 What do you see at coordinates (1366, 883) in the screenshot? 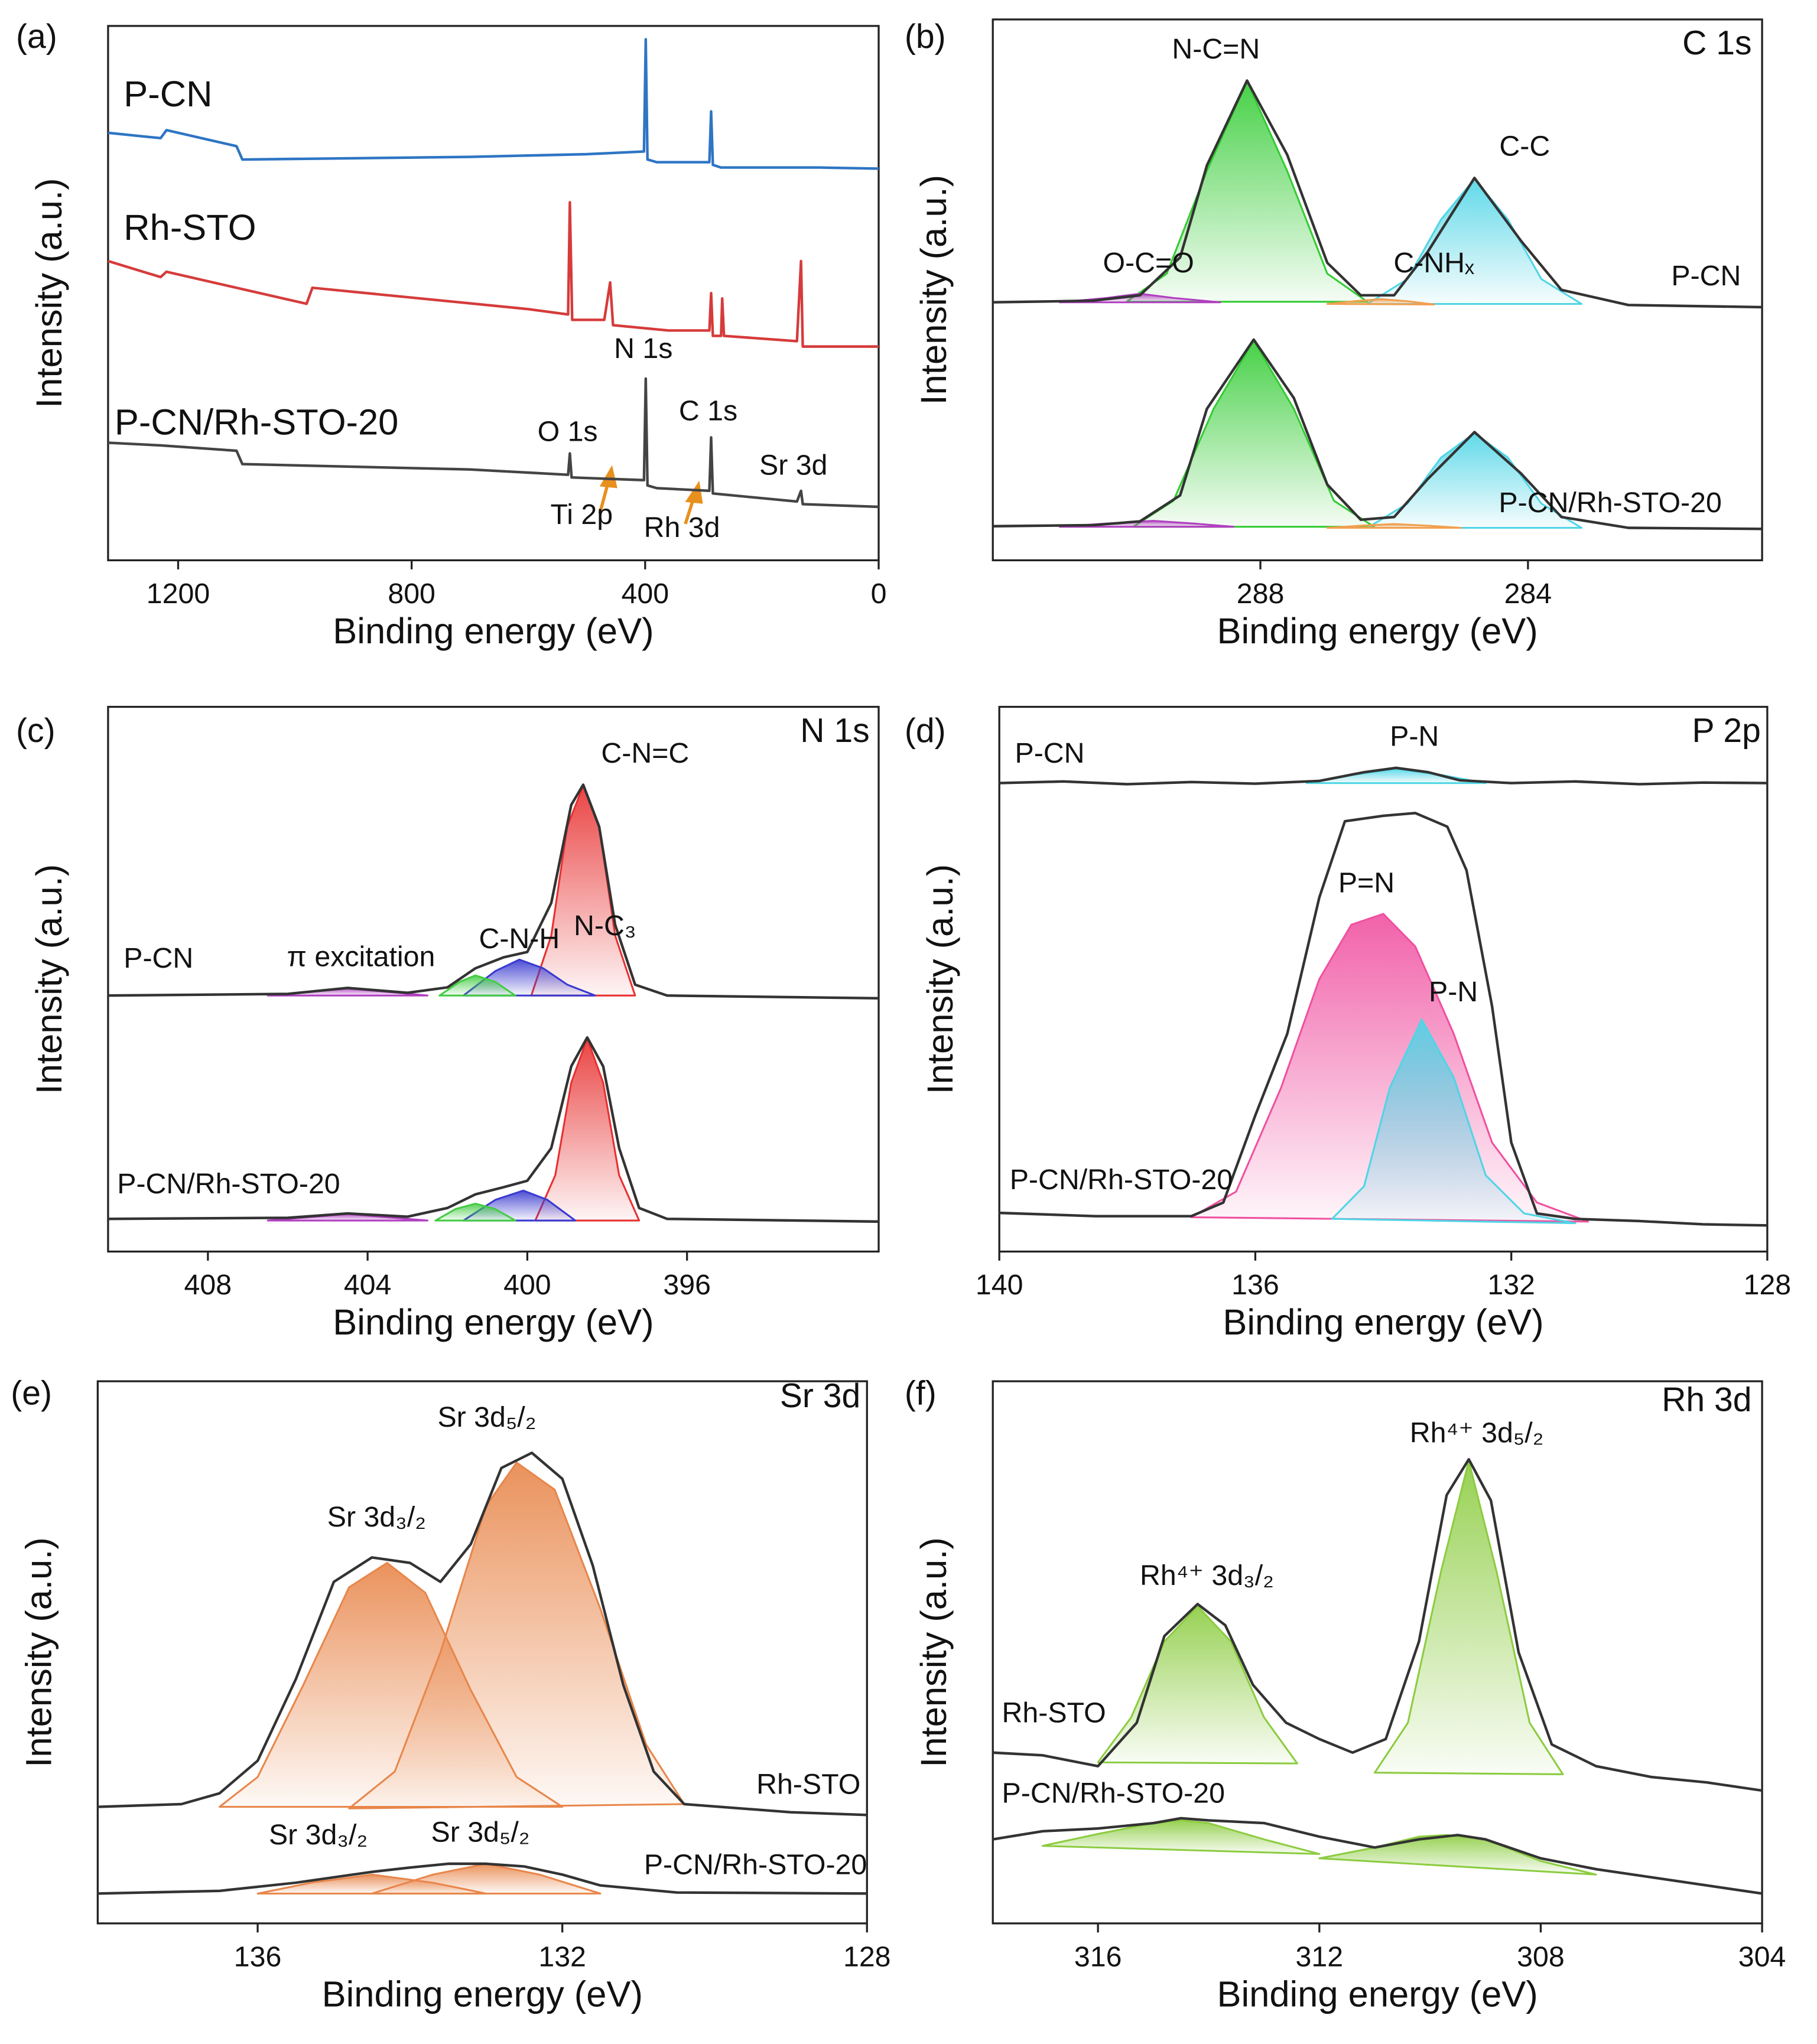
I see `peak-label: P=N` at bounding box center [1366, 883].